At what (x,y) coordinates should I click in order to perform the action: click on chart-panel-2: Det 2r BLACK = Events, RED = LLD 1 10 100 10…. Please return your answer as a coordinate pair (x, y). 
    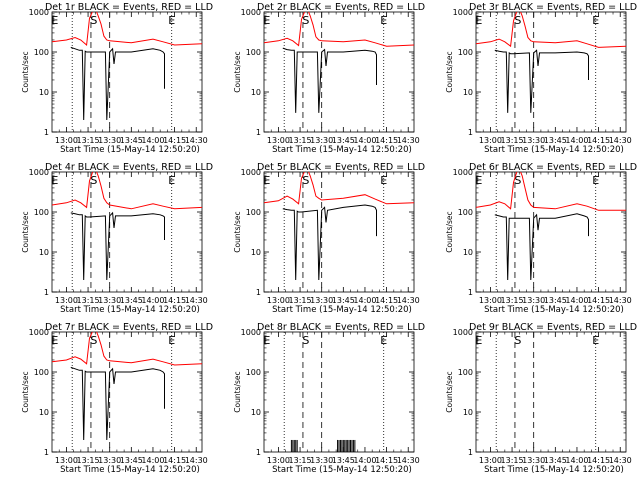
    Looking at the image, I should click on (329, 78).